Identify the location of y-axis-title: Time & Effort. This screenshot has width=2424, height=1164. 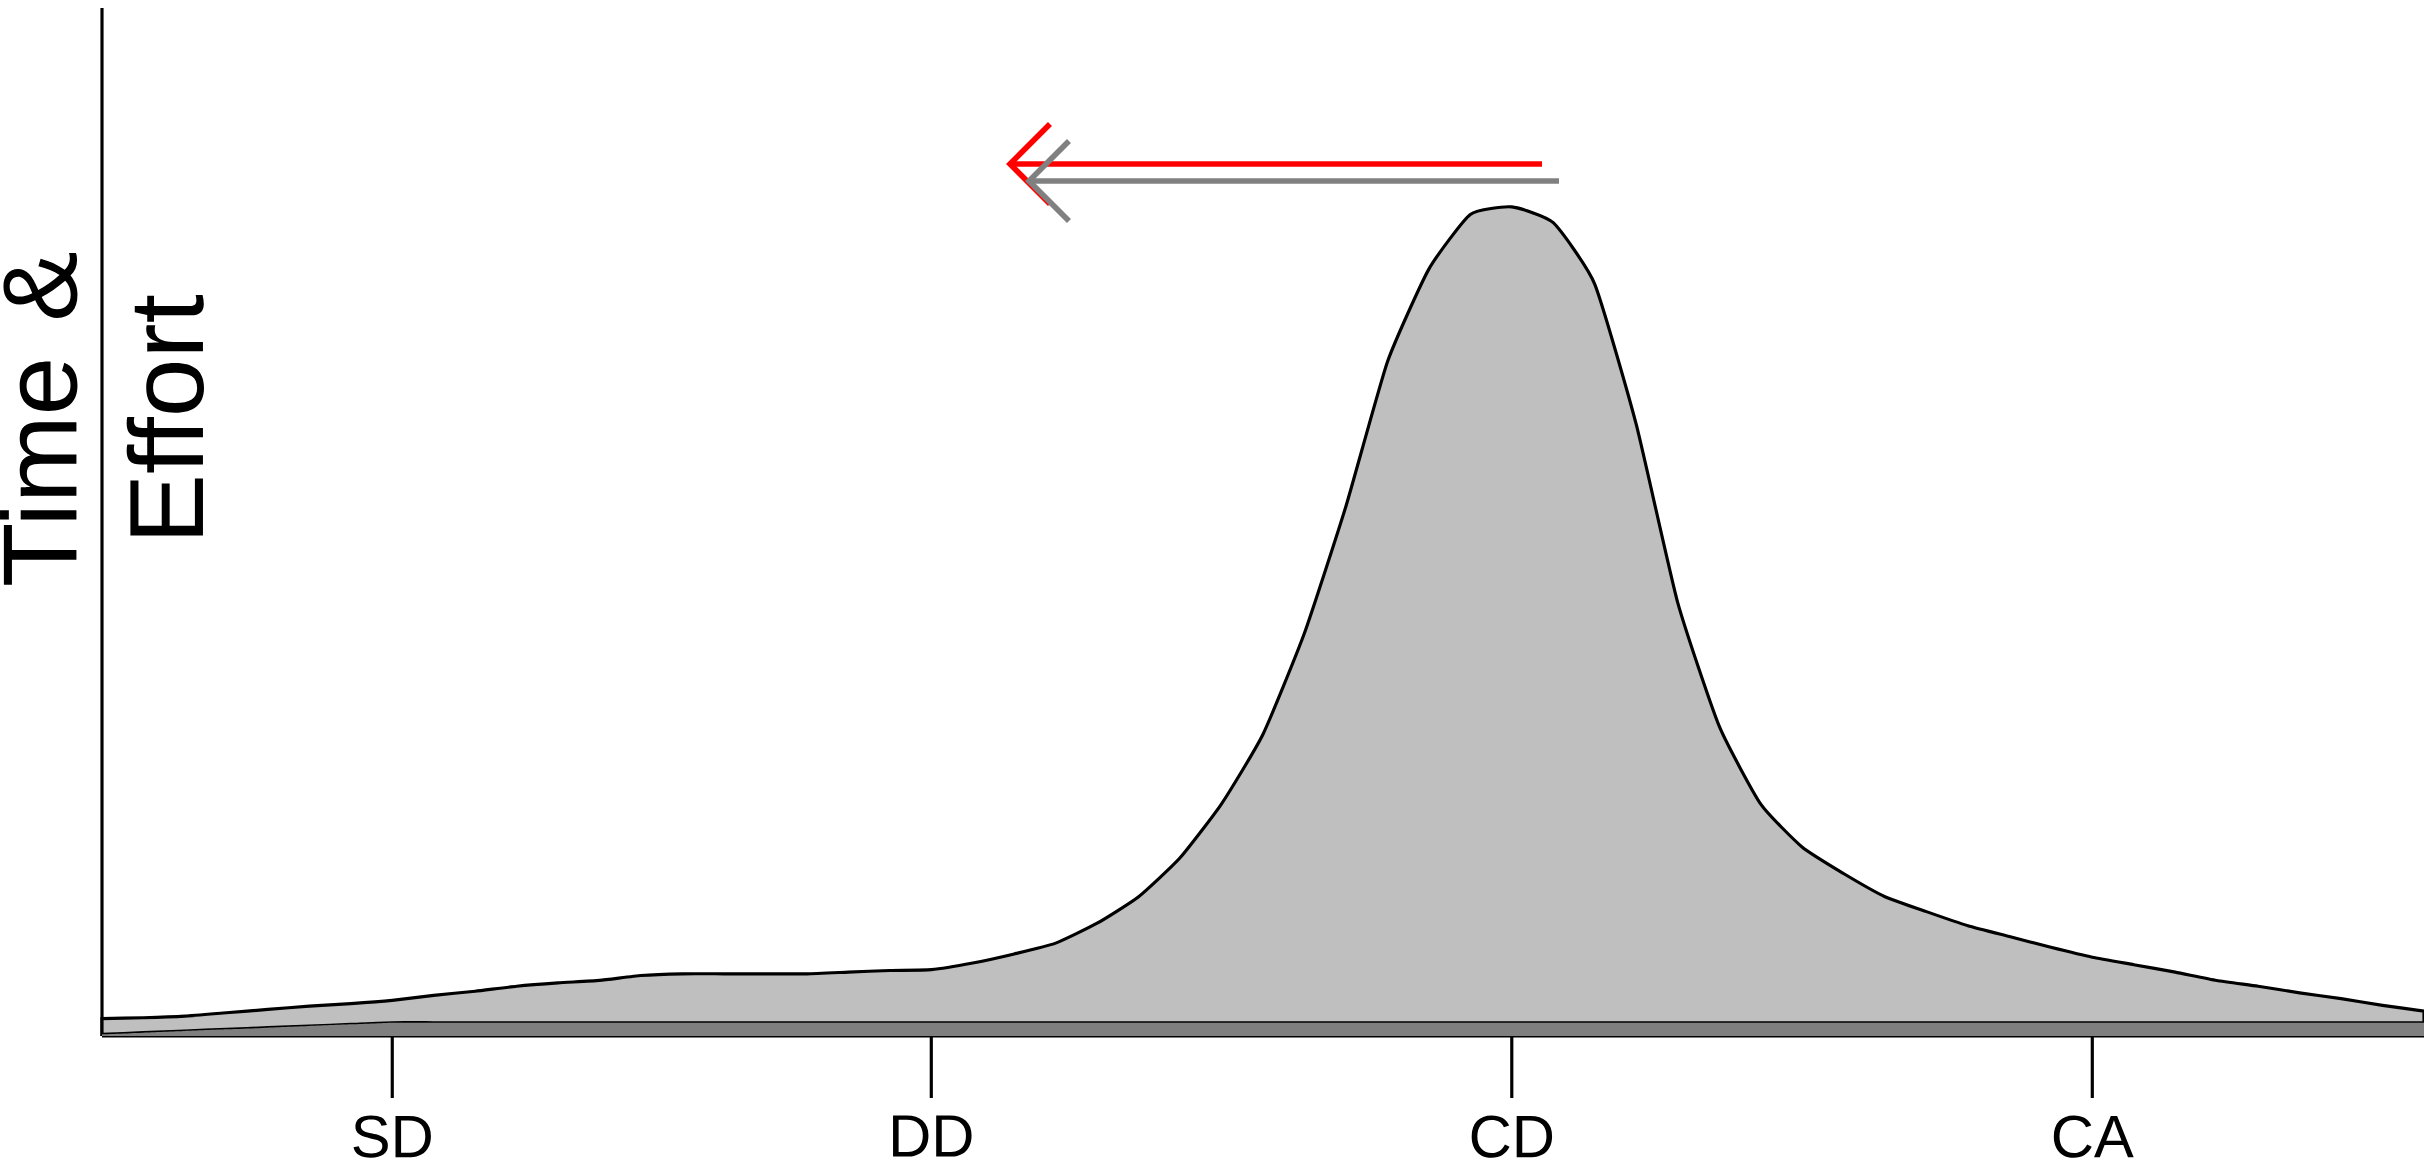
(102, 418).